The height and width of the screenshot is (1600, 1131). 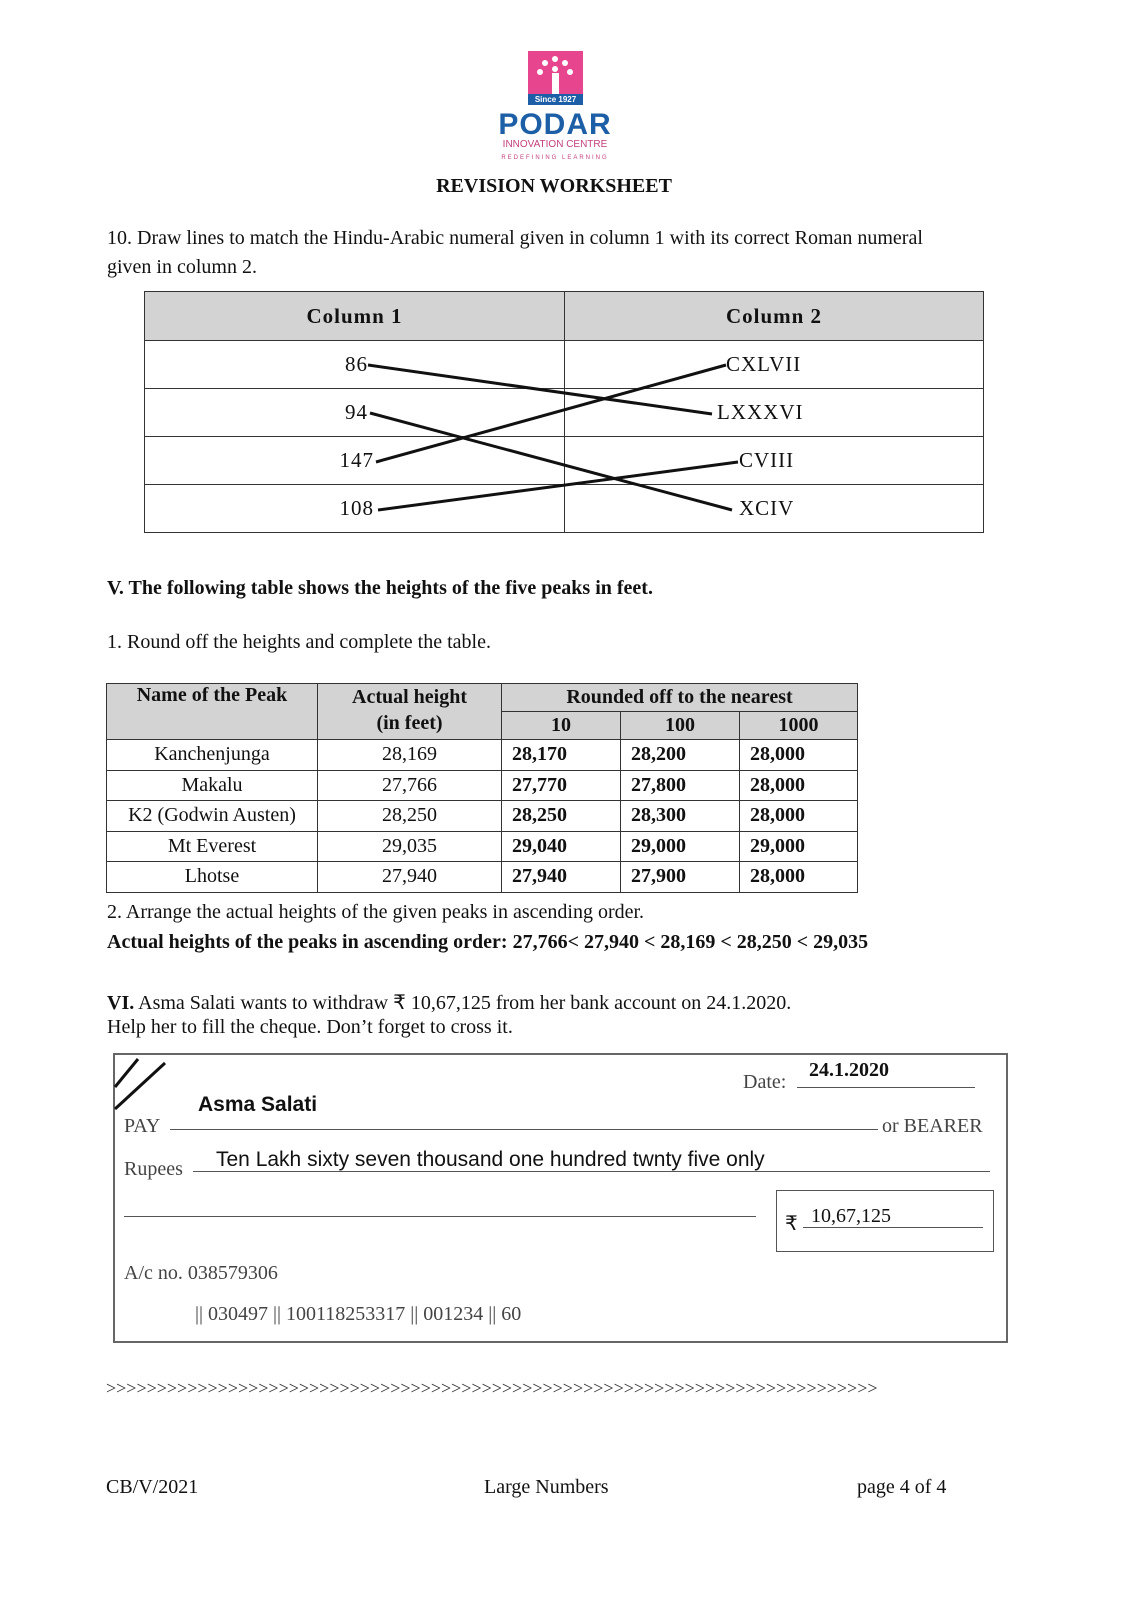 I want to click on rounded-10: 27,770, so click(x=561, y=785).